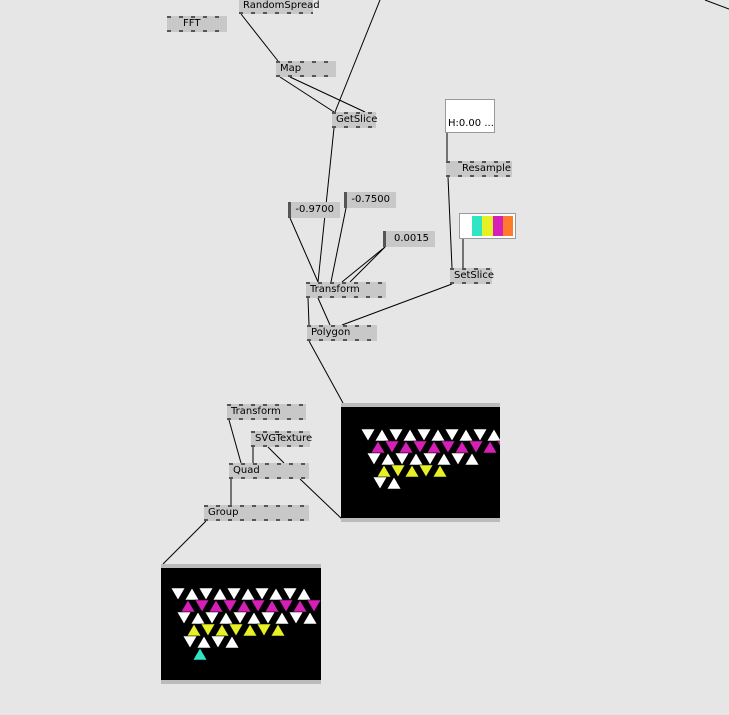 This screenshot has height=715, width=729. What do you see at coordinates (370, 200) in the screenshot?
I see `value-box: -0.7500` at bounding box center [370, 200].